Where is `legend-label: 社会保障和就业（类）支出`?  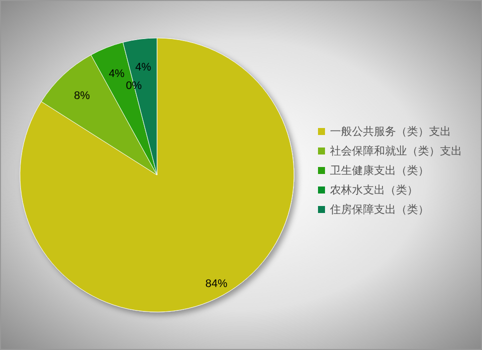 legend-label: 社会保障和就业（类）支出 is located at coordinates (396, 151).